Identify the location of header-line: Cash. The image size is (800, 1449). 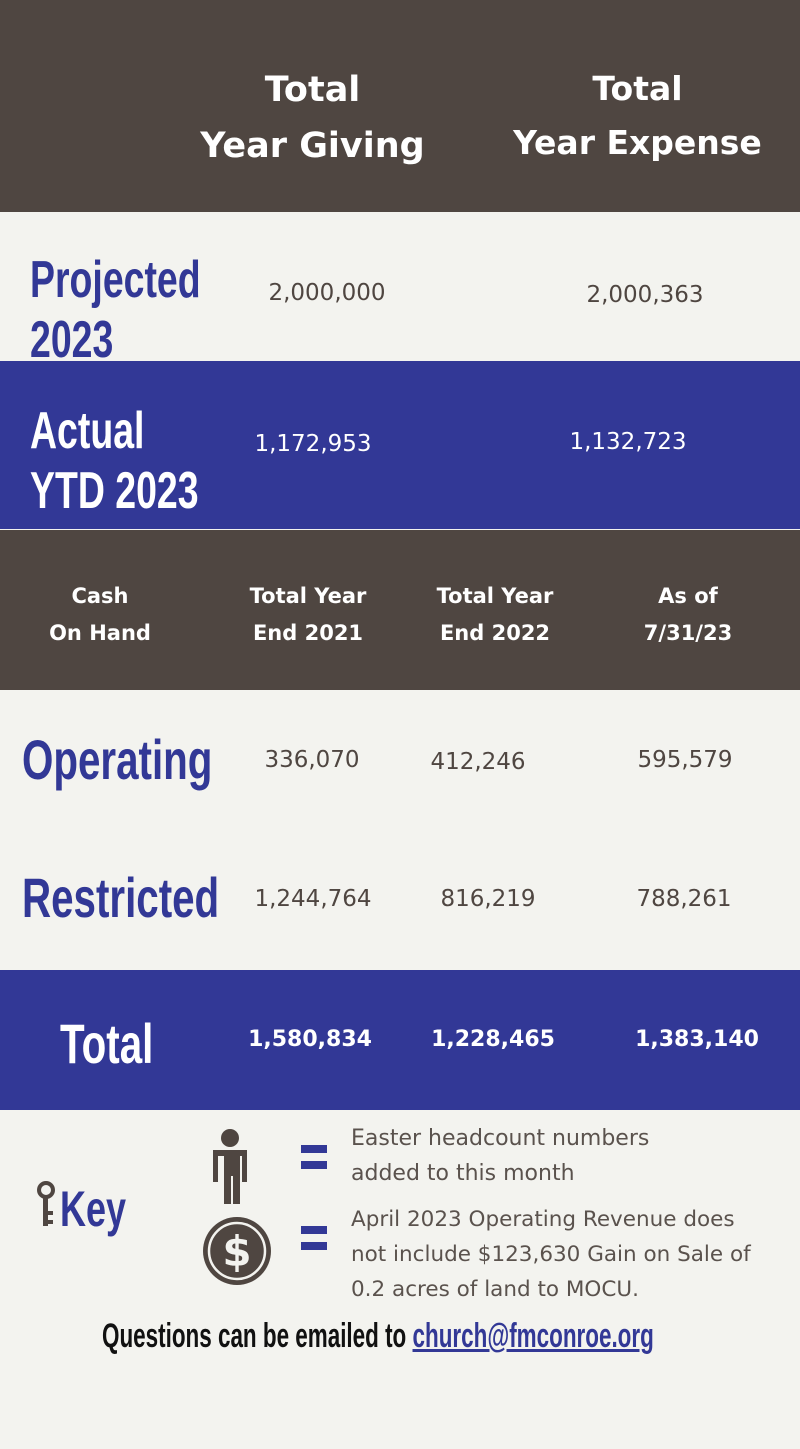
(100, 596).